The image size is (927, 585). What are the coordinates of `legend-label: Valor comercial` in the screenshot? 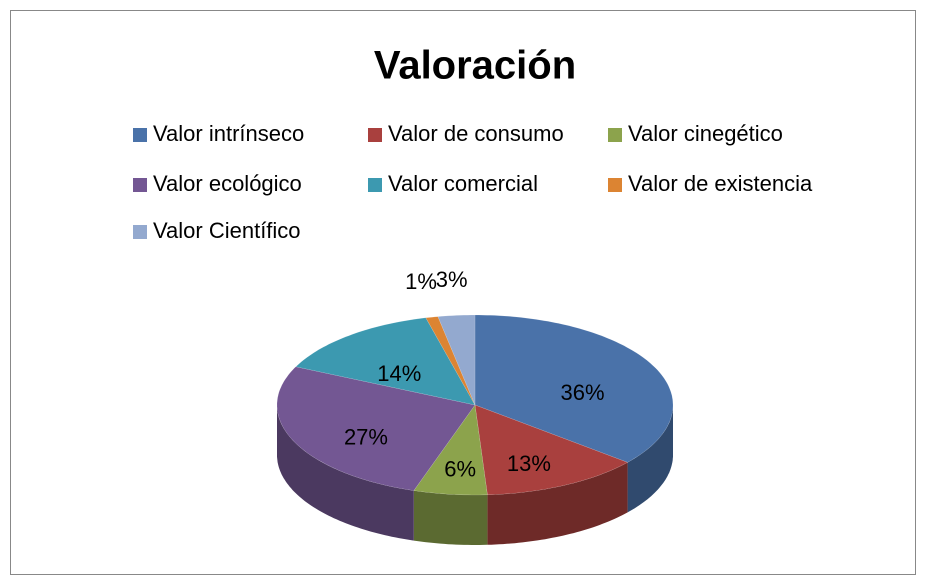 It's located at (463, 183).